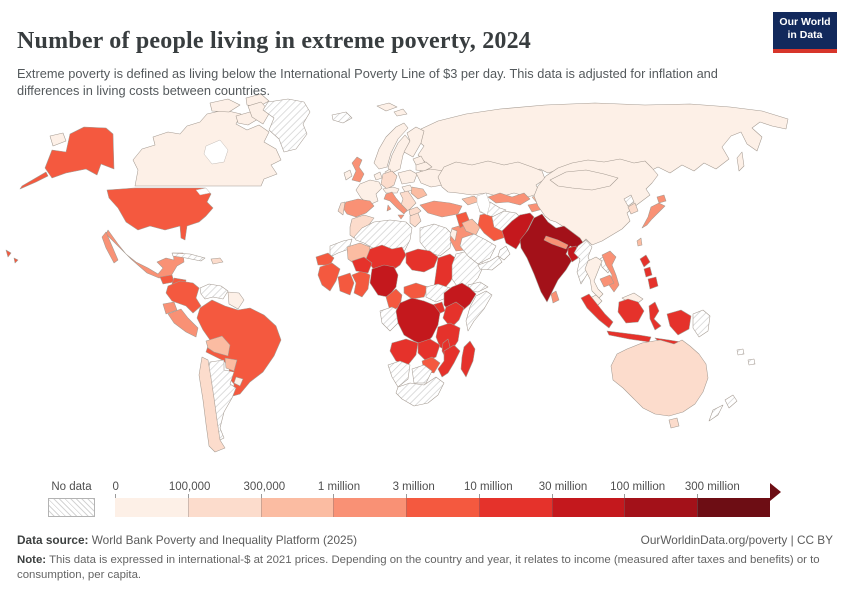 The width and height of the screenshot is (850, 600). I want to click on island-hispaniola, so click(217, 261).